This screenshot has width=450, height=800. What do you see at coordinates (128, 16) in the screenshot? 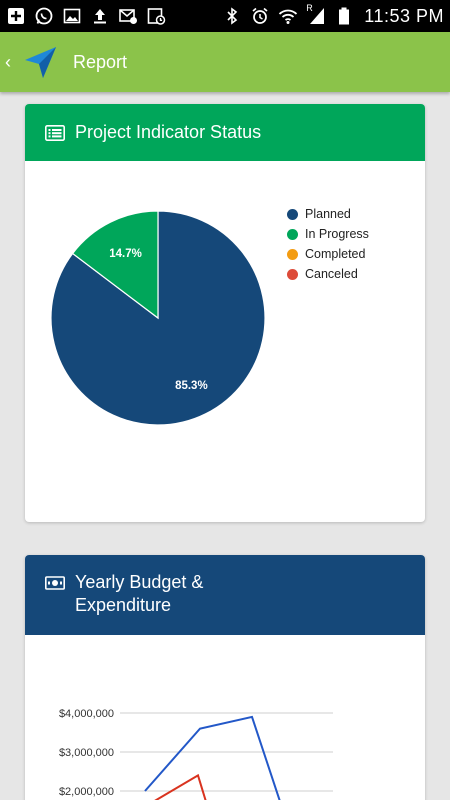
I see `mail-icon` at bounding box center [128, 16].